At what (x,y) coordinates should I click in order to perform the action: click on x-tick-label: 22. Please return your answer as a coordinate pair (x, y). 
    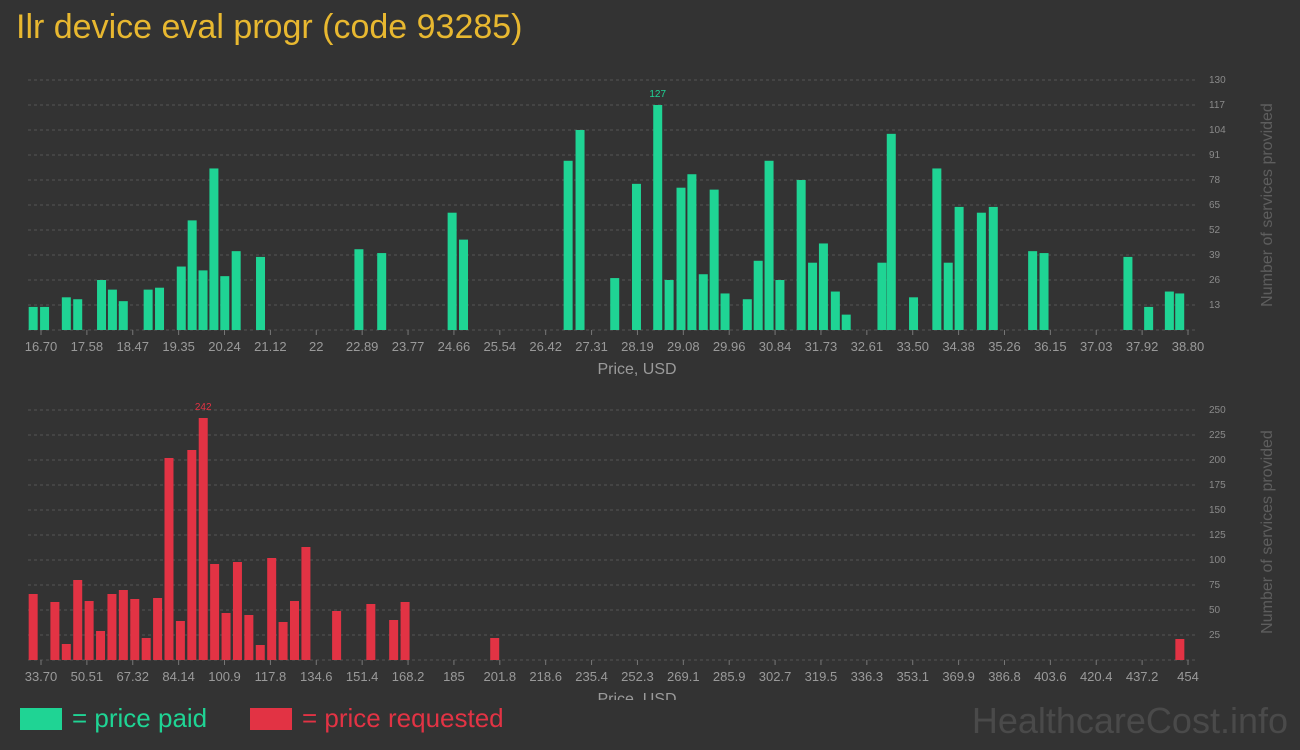
    Looking at the image, I should click on (316, 346).